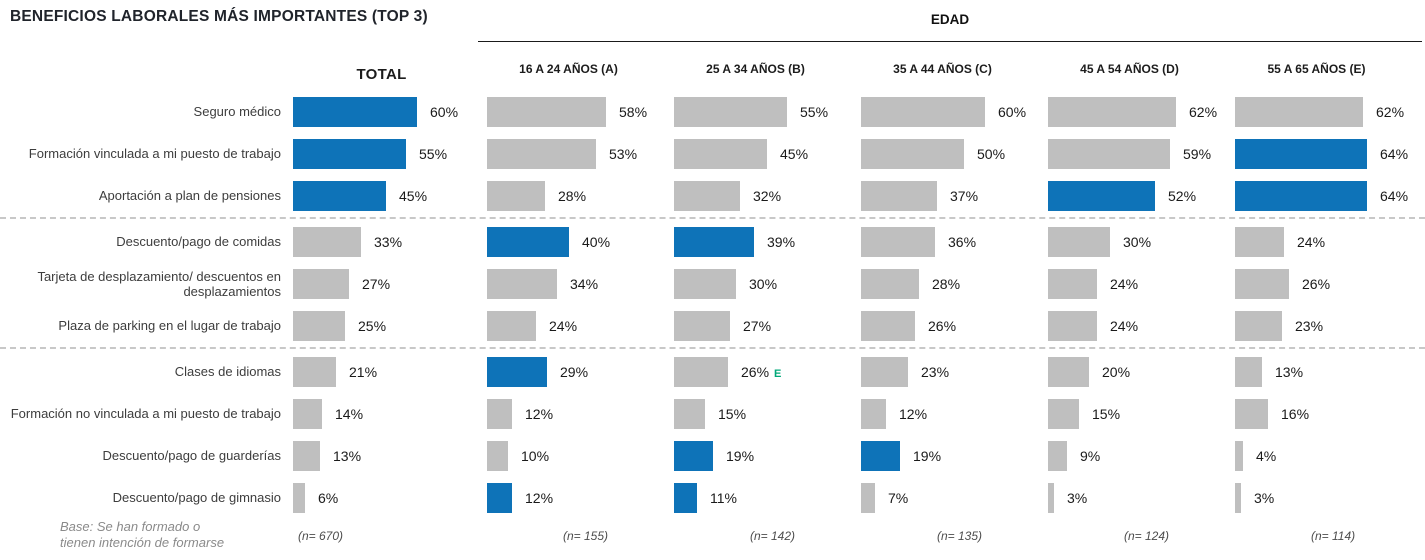 The image size is (1425, 560). I want to click on bar-value-label: 36%, so click(962, 242).